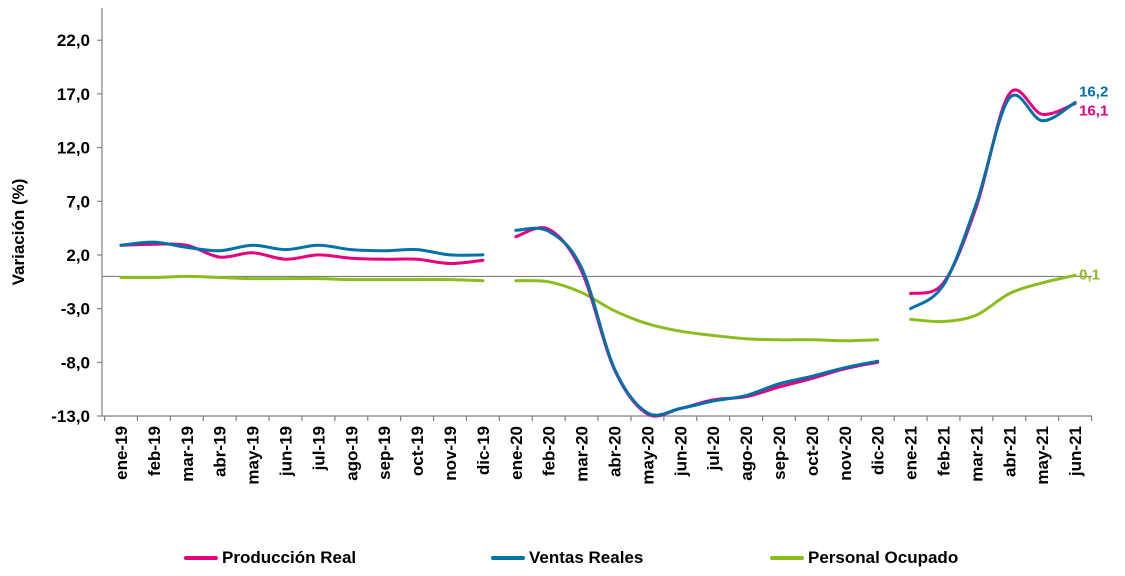  Describe the element at coordinates (417, 451) in the screenshot. I see `x-tick-label: oct-19` at that location.